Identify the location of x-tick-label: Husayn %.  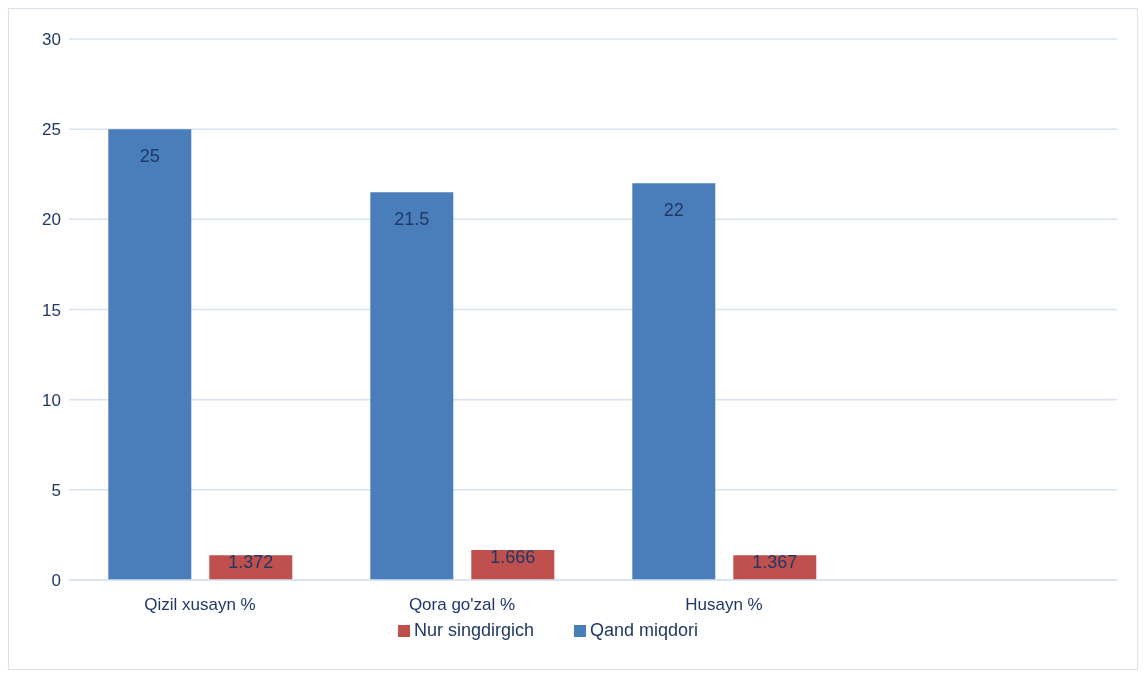
(724, 605).